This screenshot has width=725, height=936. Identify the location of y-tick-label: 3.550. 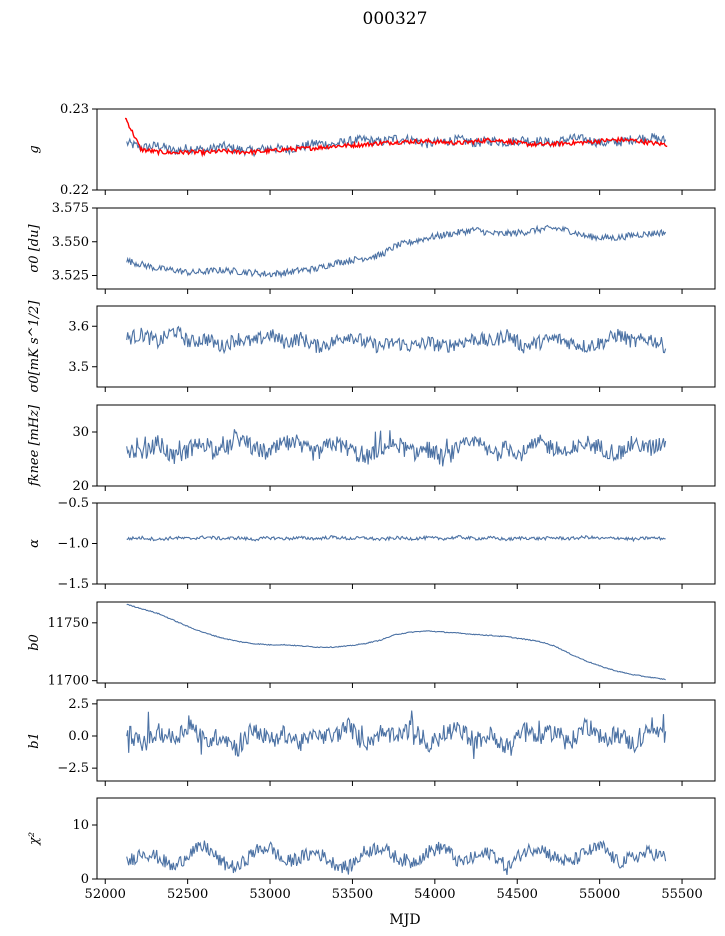
(70, 242).